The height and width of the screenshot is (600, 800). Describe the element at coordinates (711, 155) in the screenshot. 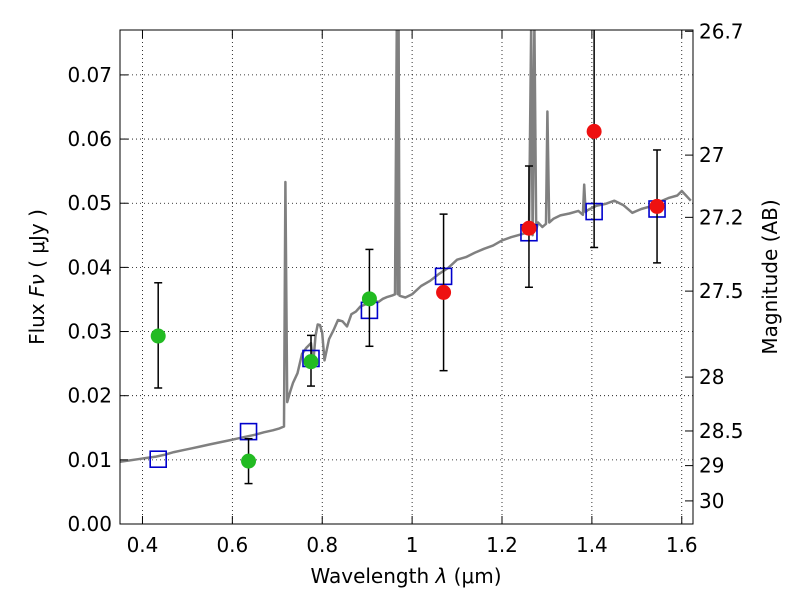

I see `y2-tick-label: 27` at that location.